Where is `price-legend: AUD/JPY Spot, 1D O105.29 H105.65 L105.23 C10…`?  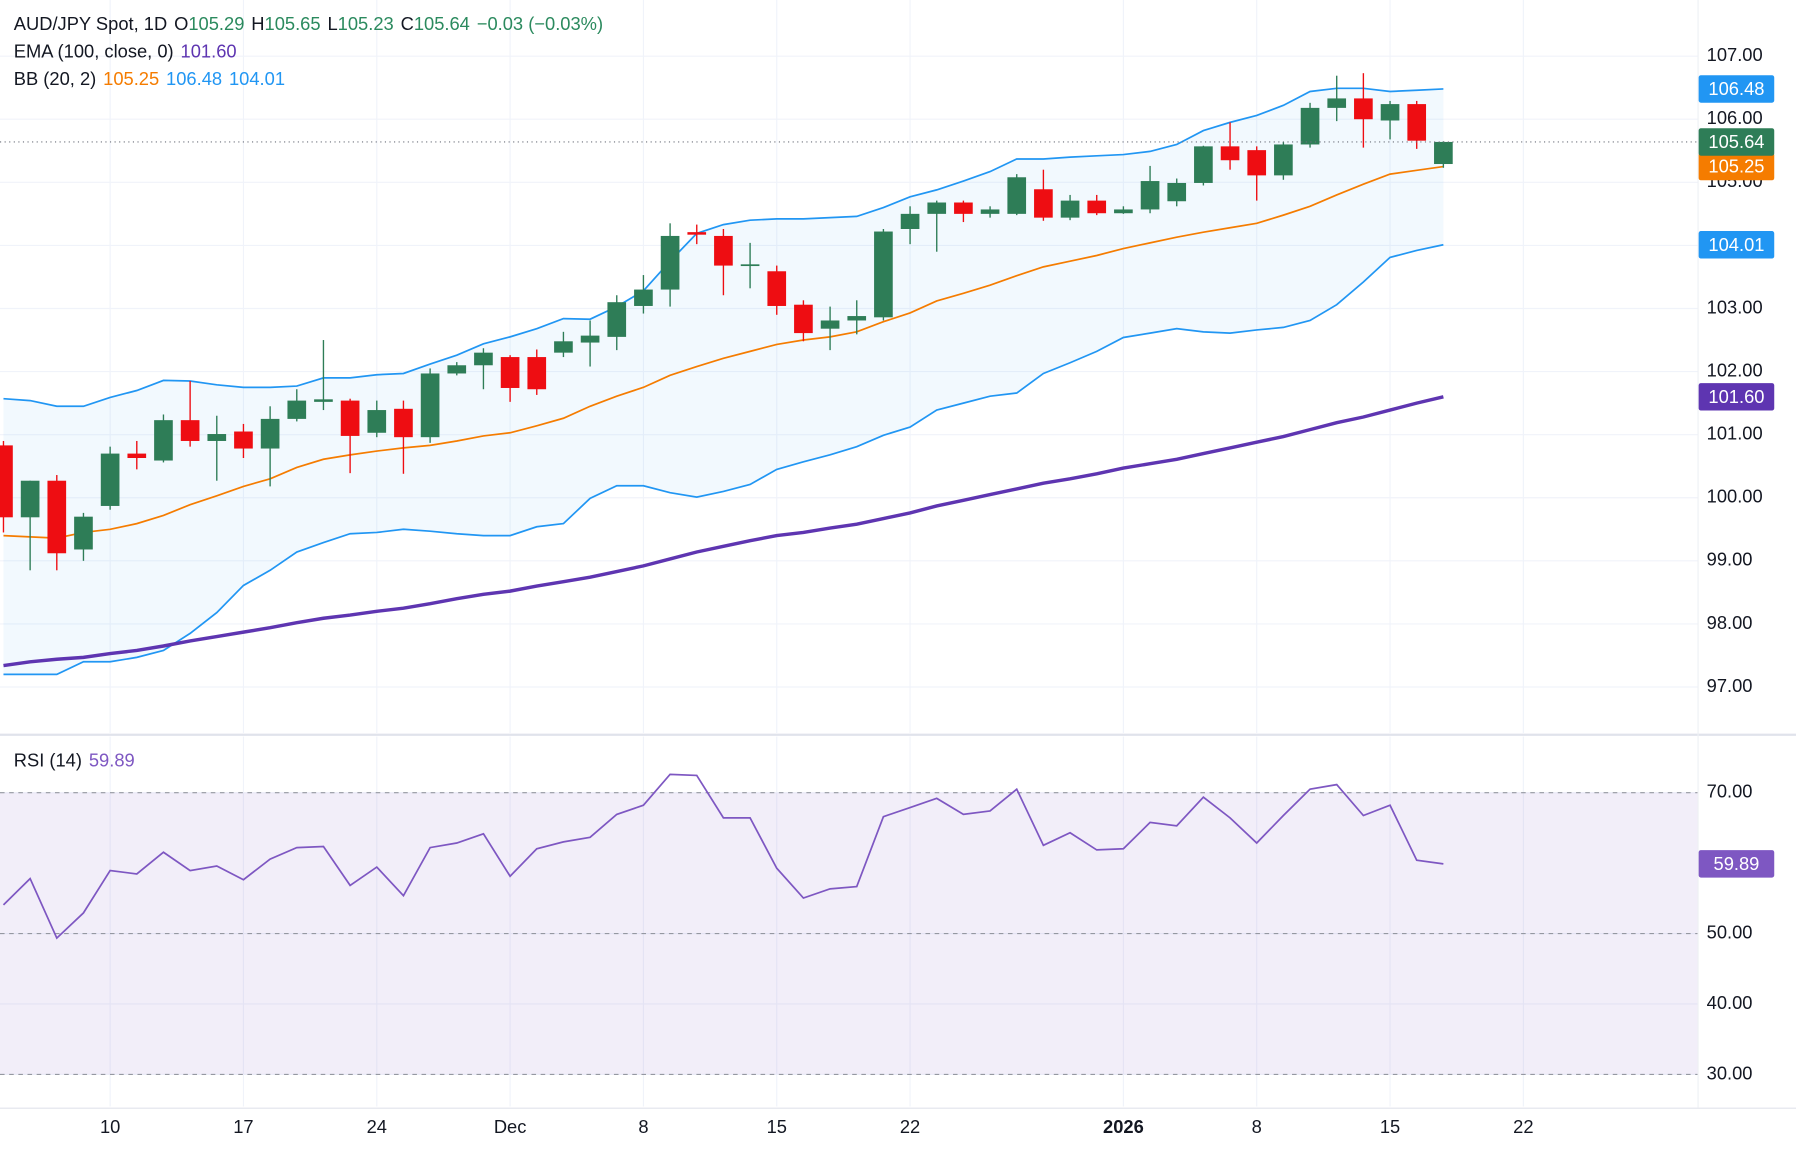 price-legend: AUD/JPY Spot, 1D O105.29 H105.65 L105.23 C10… is located at coordinates (312, 52).